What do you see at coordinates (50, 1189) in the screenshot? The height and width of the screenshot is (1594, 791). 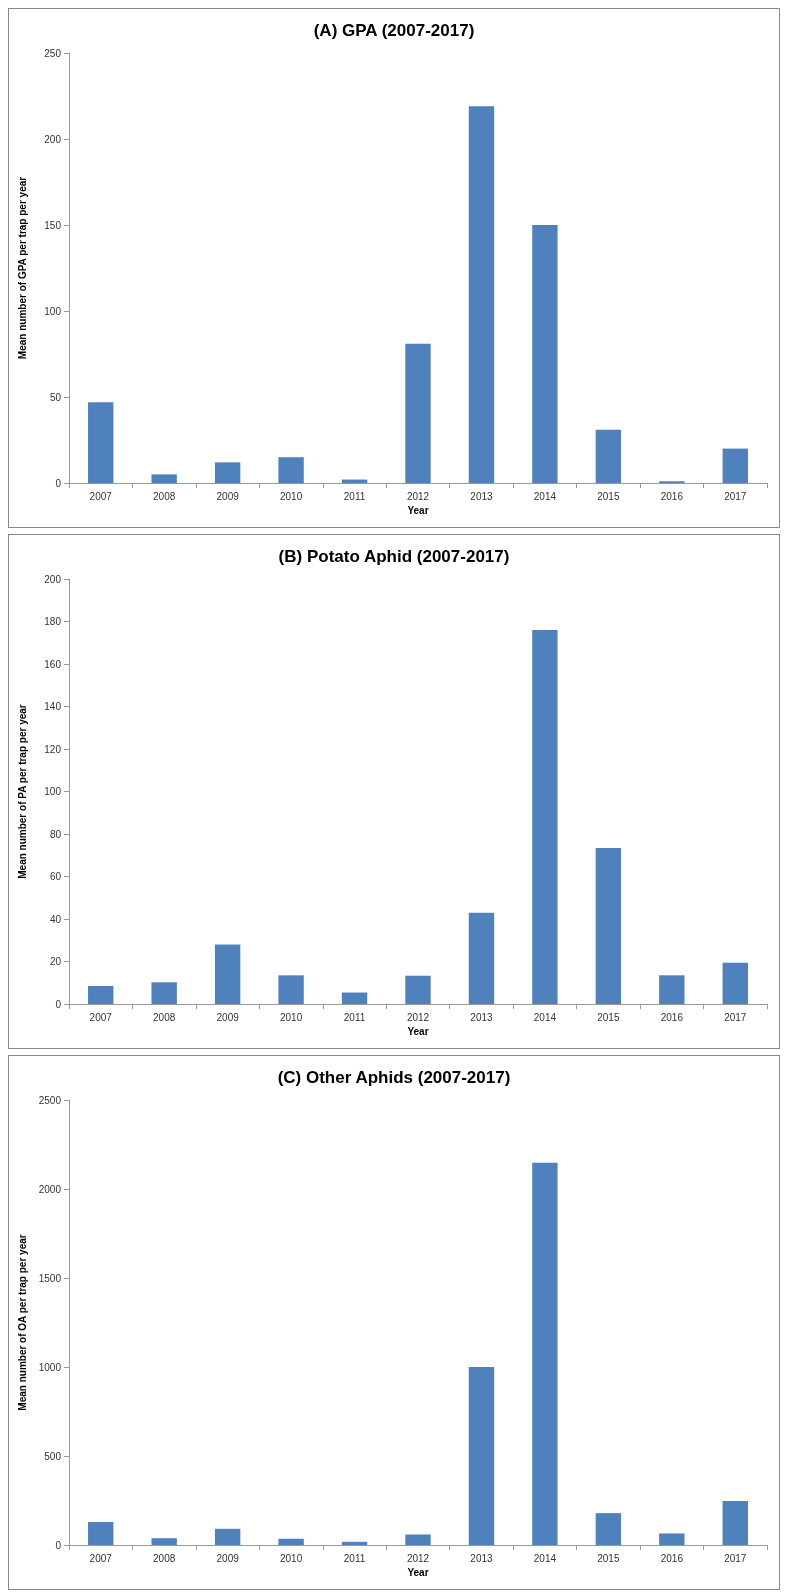 I see `y-tick-label: 2000` at bounding box center [50, 1189].